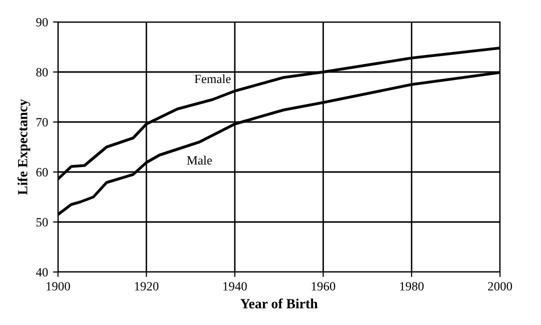  Describe the element at coordinates (58, 286) in the screenshot. I see `x-tick-label: 1900` at that location.